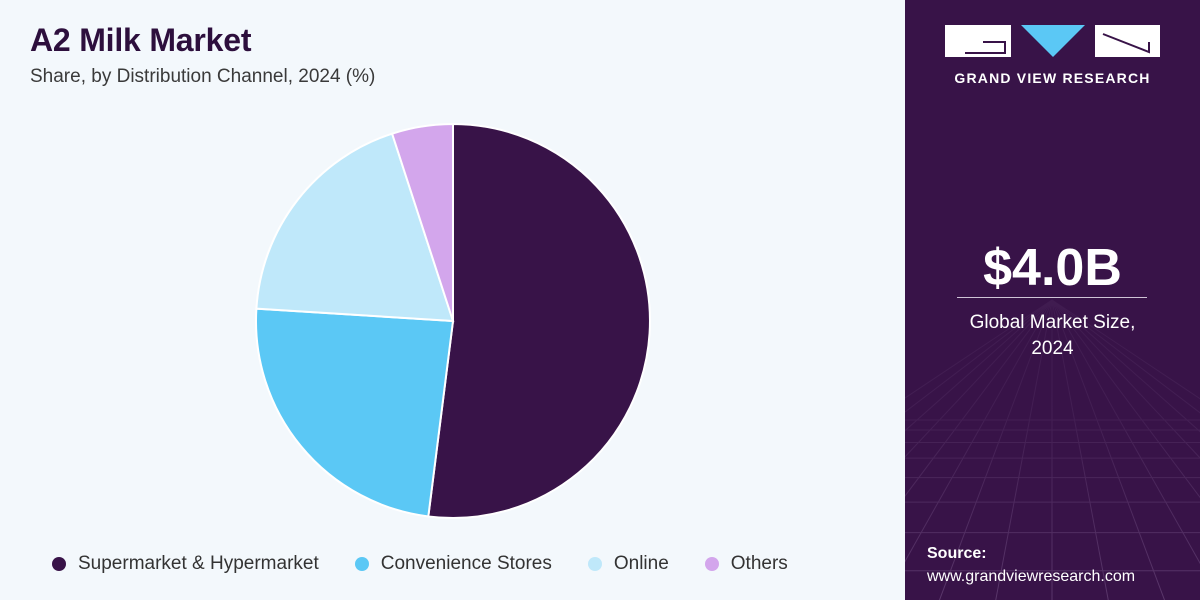 Image resolution: width=1200 pixels, height=600 pixels. What do you see at coordinates (59, 564) in the screenshot?
I see `legend-swatch-supermarket` at bounding box center [59, 564].